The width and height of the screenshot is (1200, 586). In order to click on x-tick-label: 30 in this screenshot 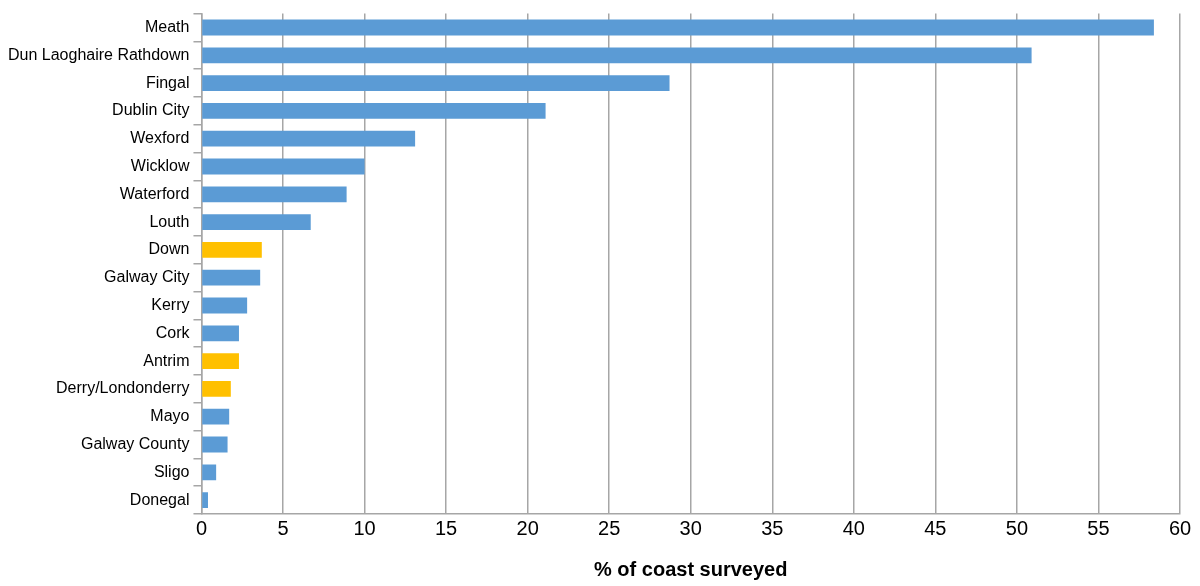, I will do `click(690, 527)`.